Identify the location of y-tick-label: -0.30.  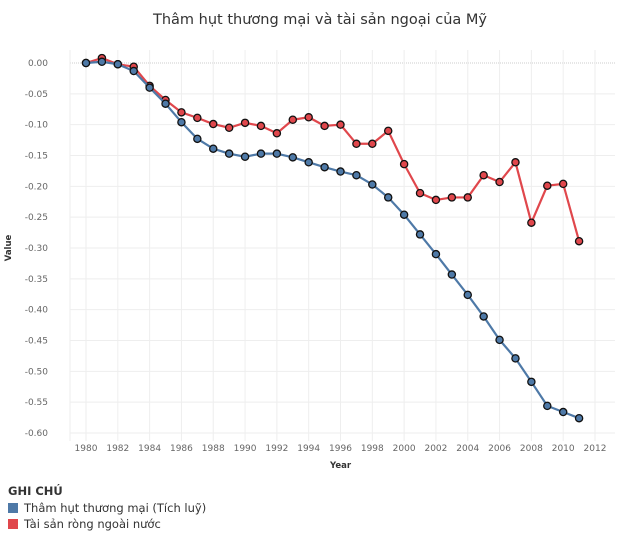
(37, 249).